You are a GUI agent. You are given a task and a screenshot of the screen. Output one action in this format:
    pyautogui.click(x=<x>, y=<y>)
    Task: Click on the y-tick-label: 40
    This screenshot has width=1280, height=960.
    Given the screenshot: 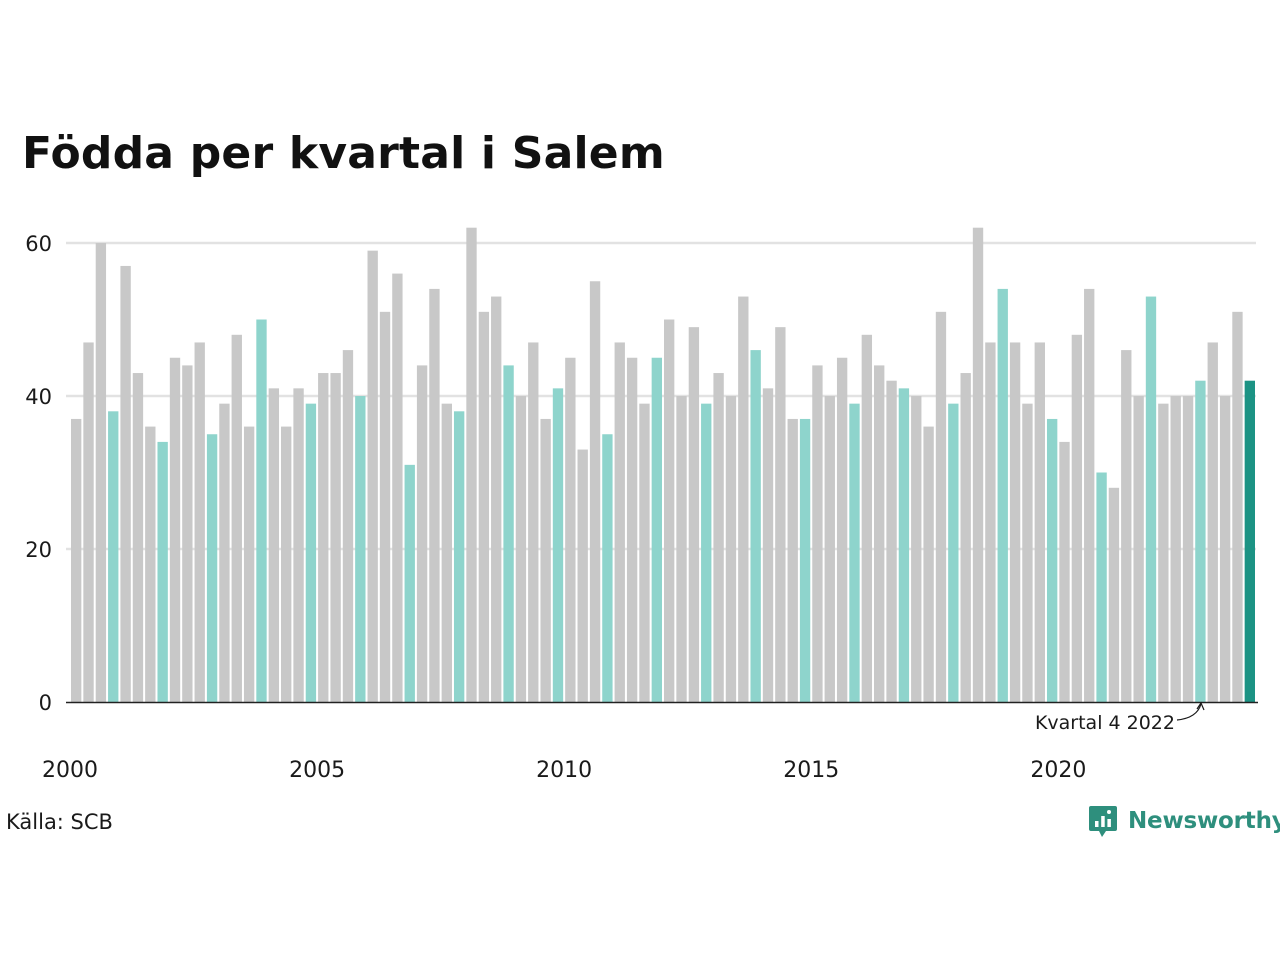 What is the action you would take?
    pyautogui.click(x=38, y=397)
    